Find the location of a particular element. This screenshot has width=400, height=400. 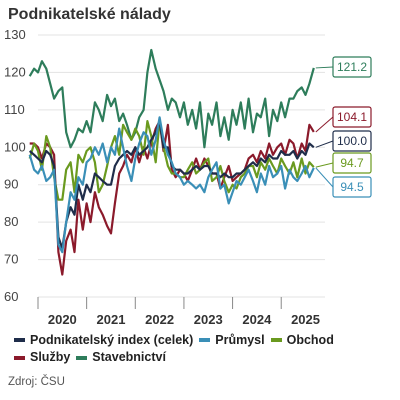

y-tick-label: 70 is located at coordinates (11, 259).